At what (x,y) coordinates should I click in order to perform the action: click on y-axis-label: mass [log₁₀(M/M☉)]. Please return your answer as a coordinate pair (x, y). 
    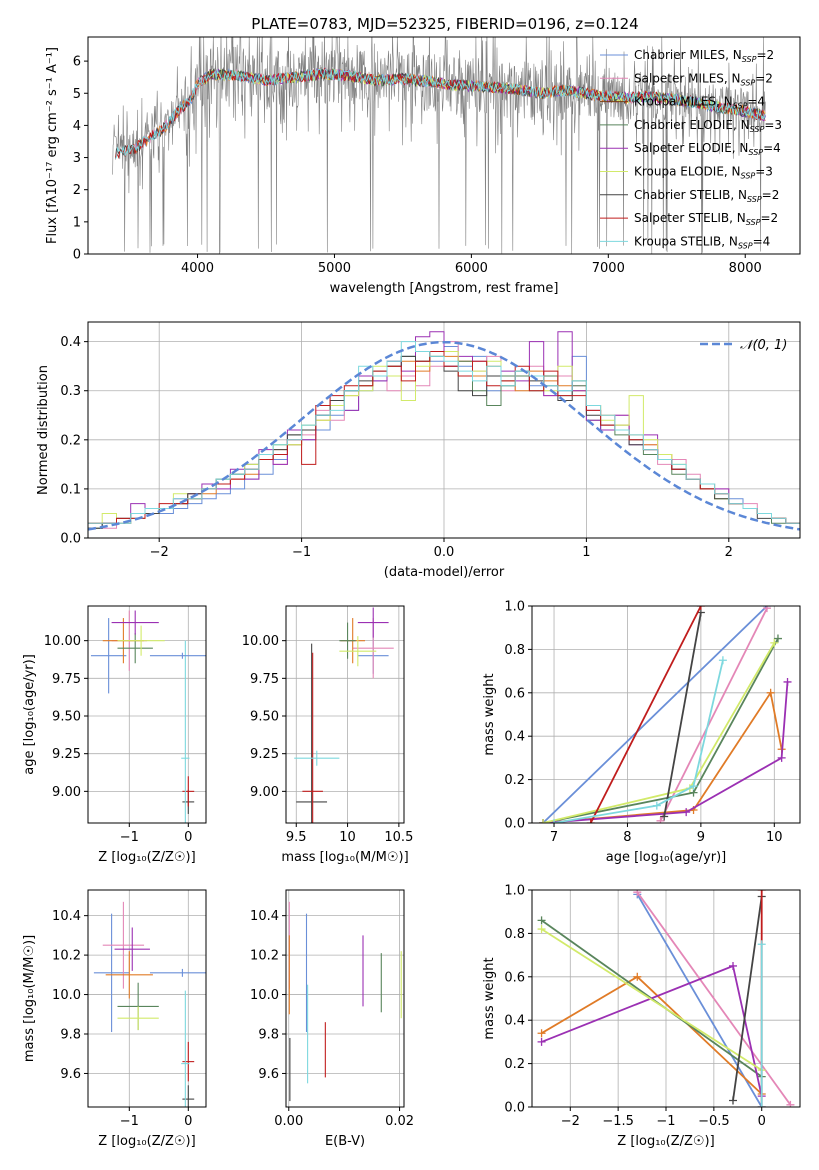
    Looking at the image, I should click on (29, 998).